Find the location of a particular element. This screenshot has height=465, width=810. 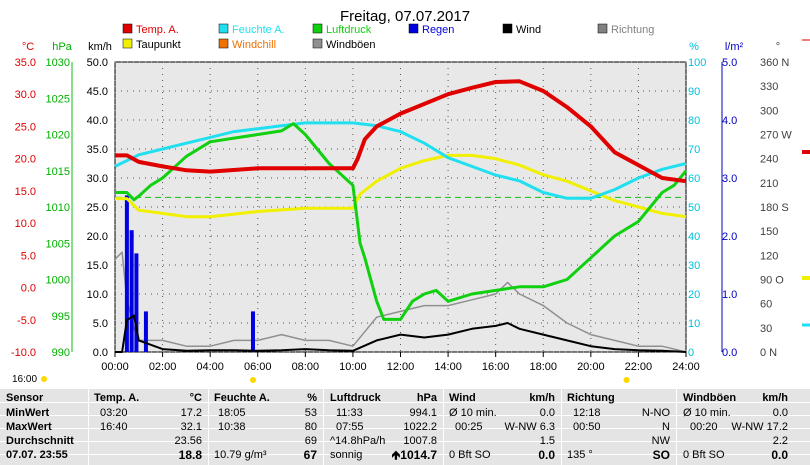

col-header-sensor: Sensor is located at coordinates (25, 398).